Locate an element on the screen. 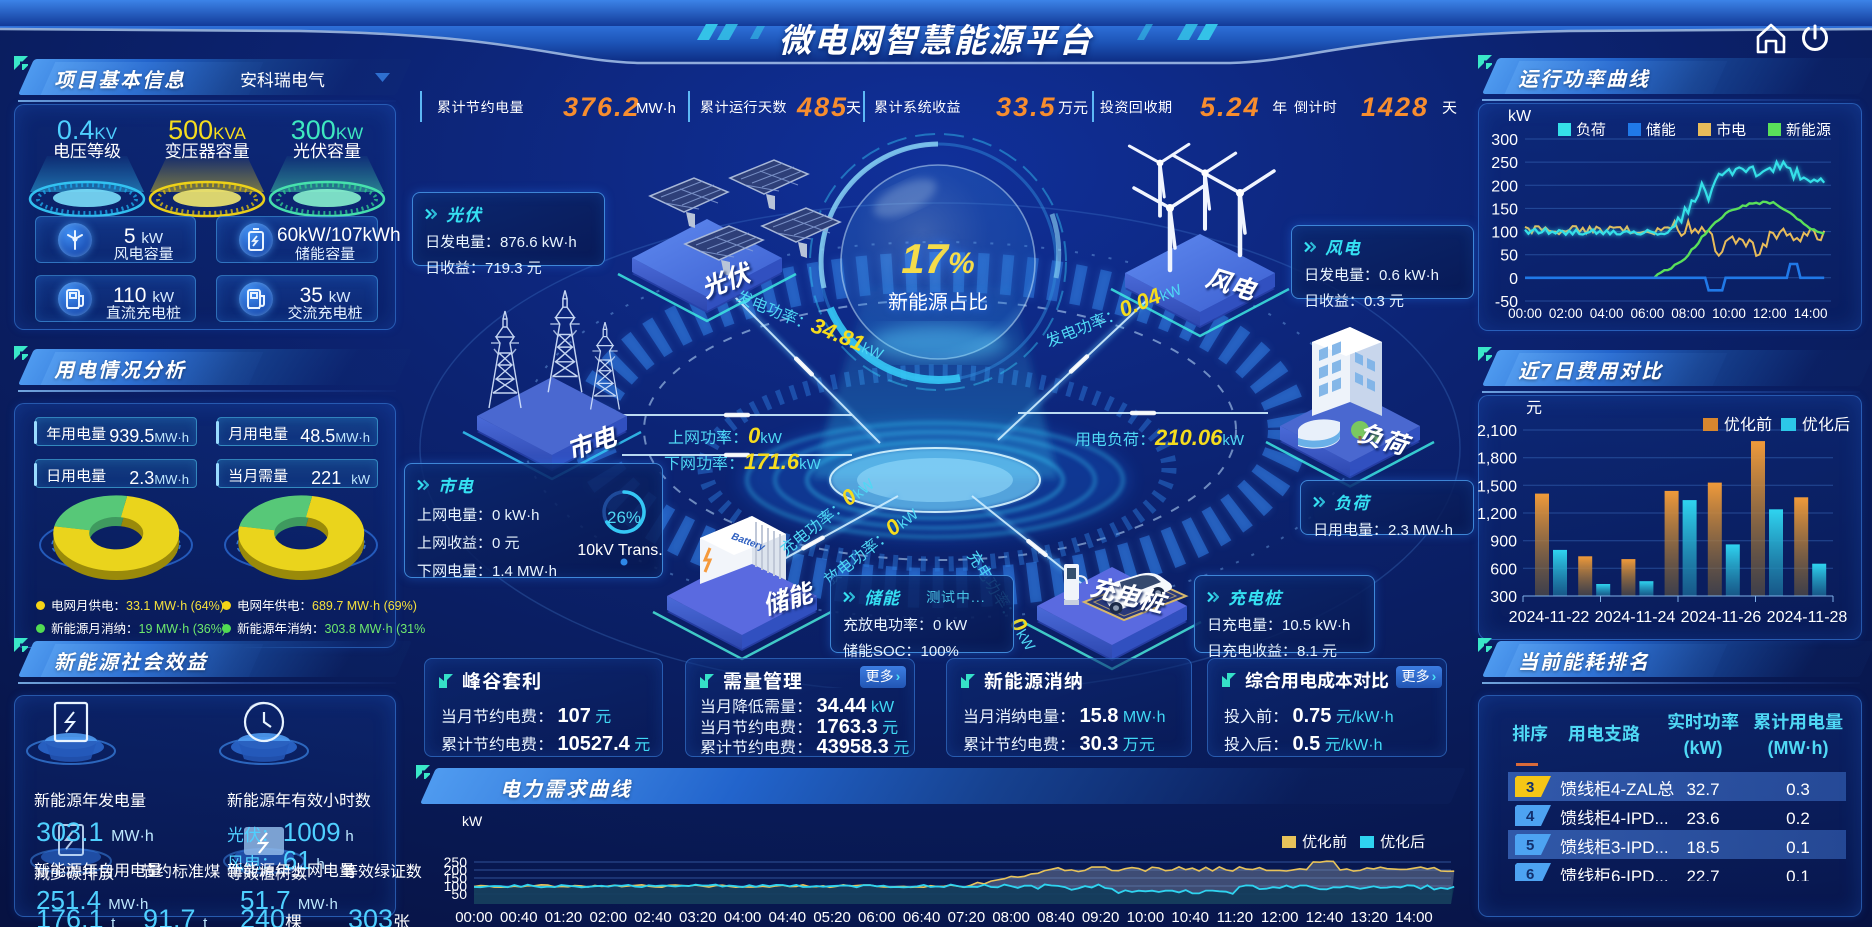 This screenshot has width=1872, height=927. svg-text: 00:40 is located at coordinates (519, 916).